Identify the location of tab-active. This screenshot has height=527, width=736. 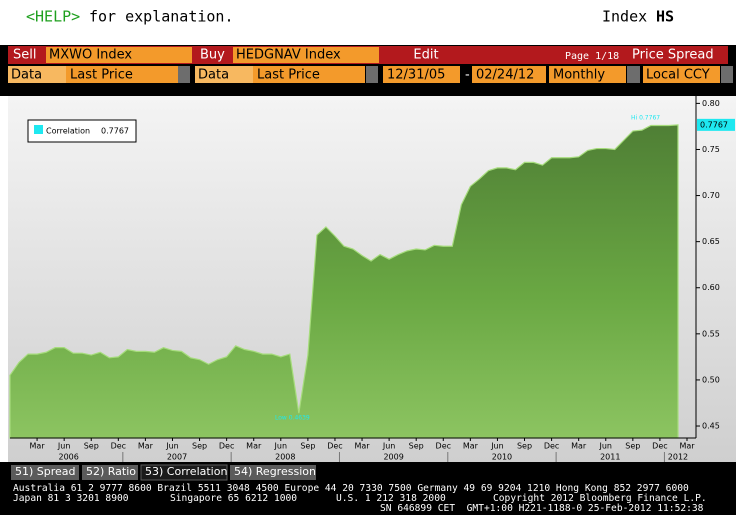
(184, 472).